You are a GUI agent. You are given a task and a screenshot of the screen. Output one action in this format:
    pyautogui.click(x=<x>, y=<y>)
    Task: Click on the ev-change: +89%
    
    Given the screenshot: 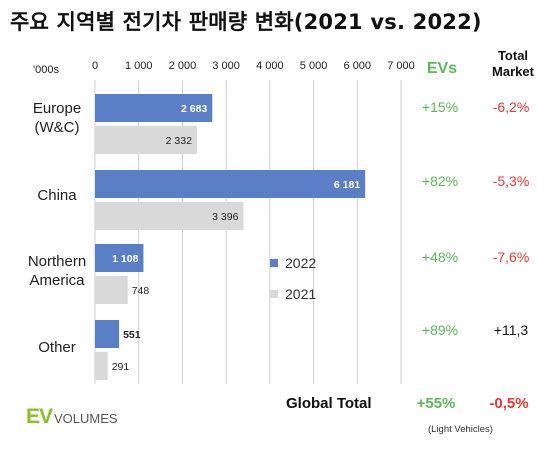 What is the action you would take?
    pyautogui.click(x=440, y=330)
    